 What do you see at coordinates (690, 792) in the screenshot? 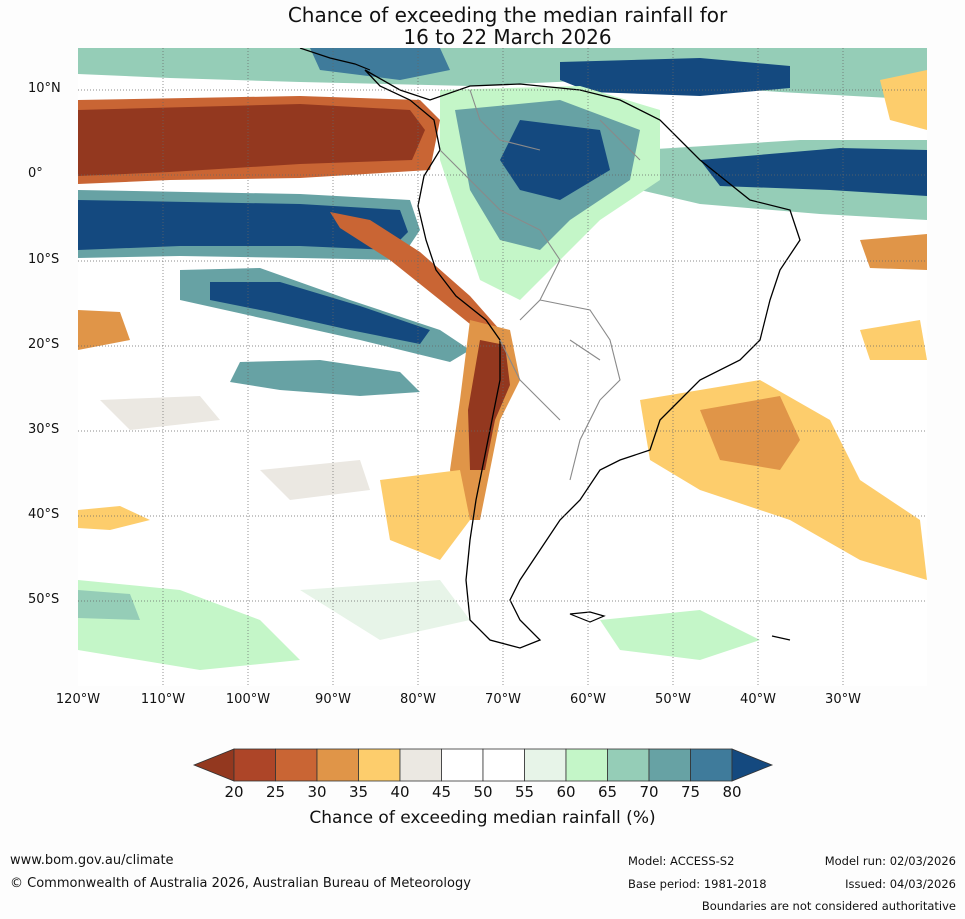
I see `colorbar-tick-75: 75` at bounding box center [690, 792].